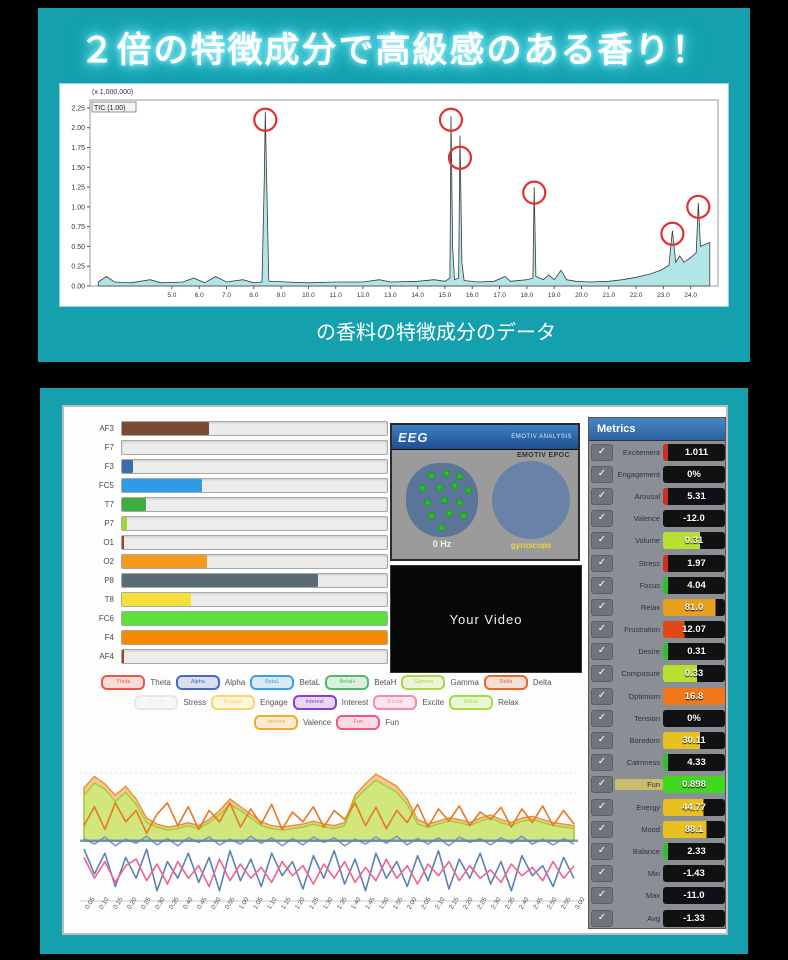 The image size is (788, 960). Describe the element at coordinates (355, 702) in the screenshot. I see `legend-label: Interest` at that location.